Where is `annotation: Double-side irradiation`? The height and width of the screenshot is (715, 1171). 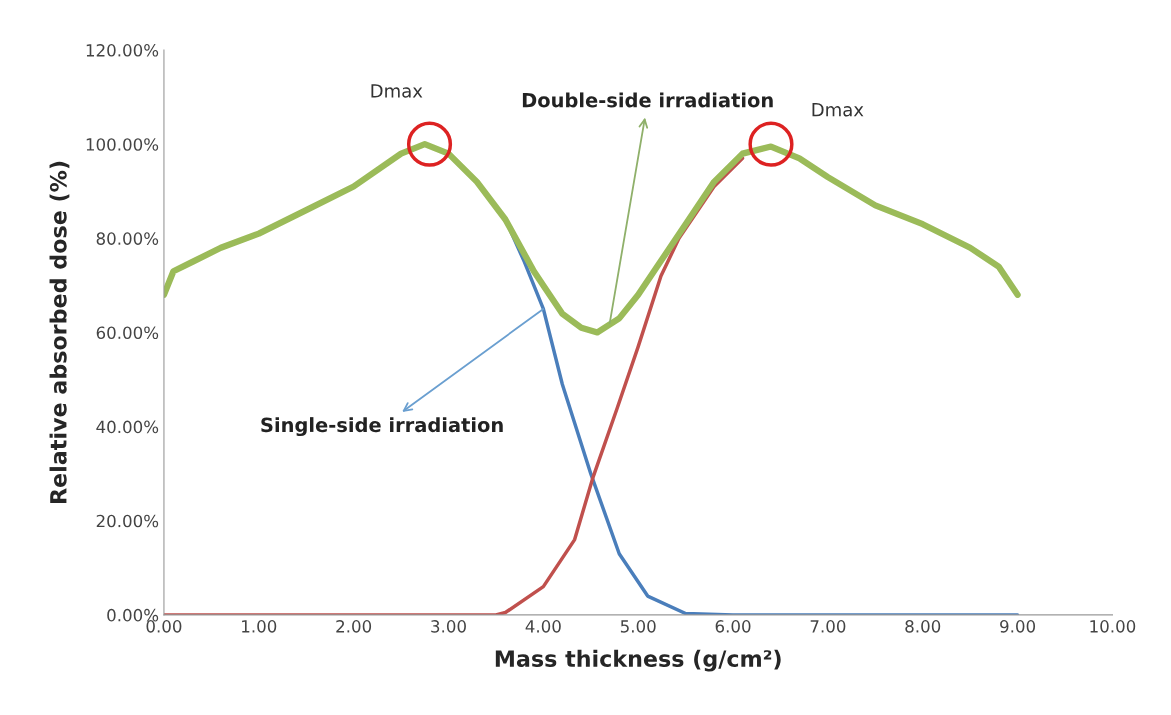
annotation: Double-side irradiation is located at coordinates (647, 100).